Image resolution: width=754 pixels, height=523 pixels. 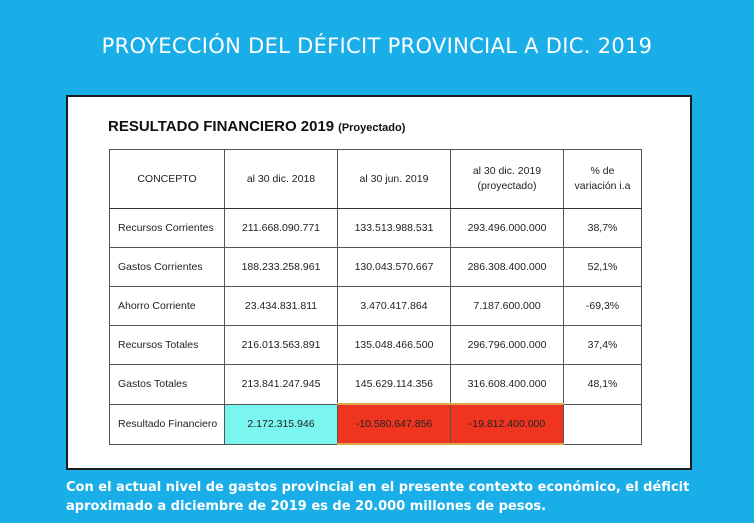 What do you see at coordinates (281, 179) in the screenshot?
I see `header-dic-2018: al 30 dic. 2018` at bounding box center [281, 179].